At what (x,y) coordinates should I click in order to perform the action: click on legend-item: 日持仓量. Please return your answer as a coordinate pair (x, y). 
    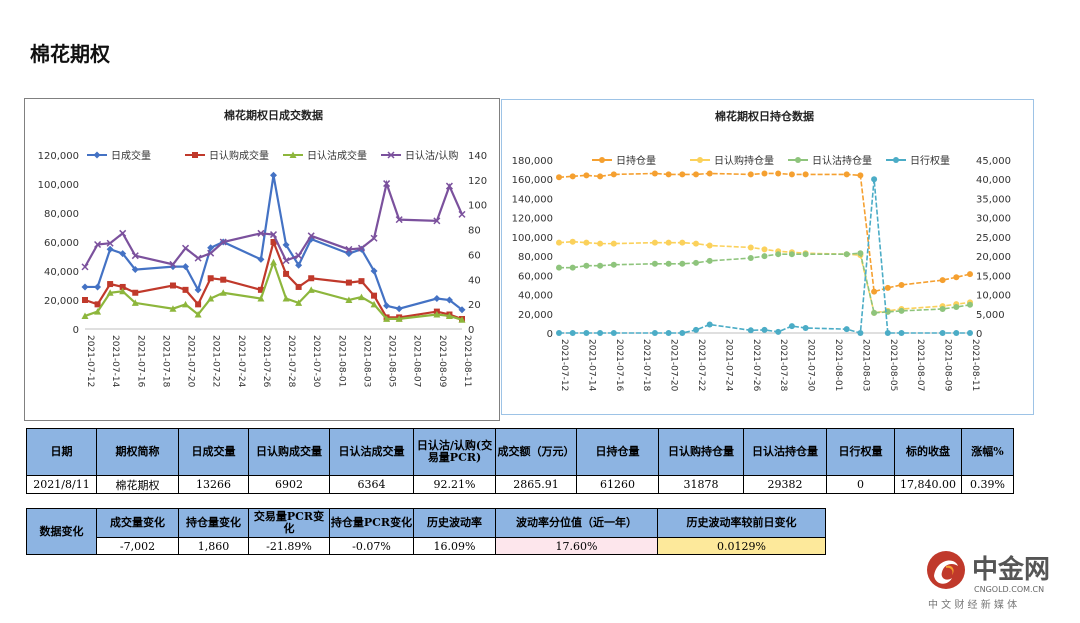
    Looking at the image, I should click on (624, 160).